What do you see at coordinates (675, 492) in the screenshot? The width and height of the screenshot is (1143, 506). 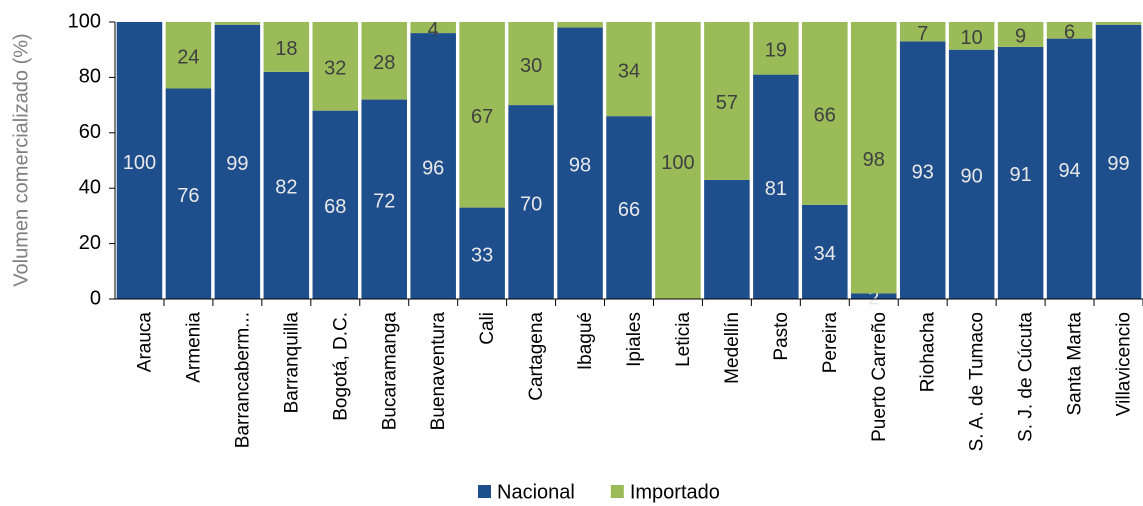 I see `legend-label: Importado` at bounding box center [675, 492].